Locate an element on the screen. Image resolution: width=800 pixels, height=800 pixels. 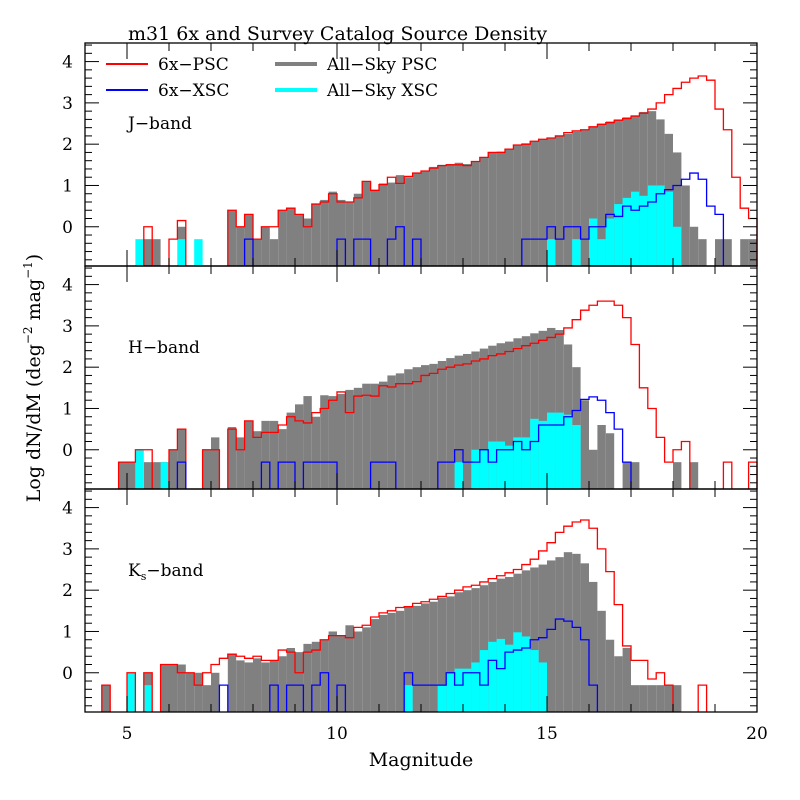
series-six_xsc is located at coordinates (484, 219).